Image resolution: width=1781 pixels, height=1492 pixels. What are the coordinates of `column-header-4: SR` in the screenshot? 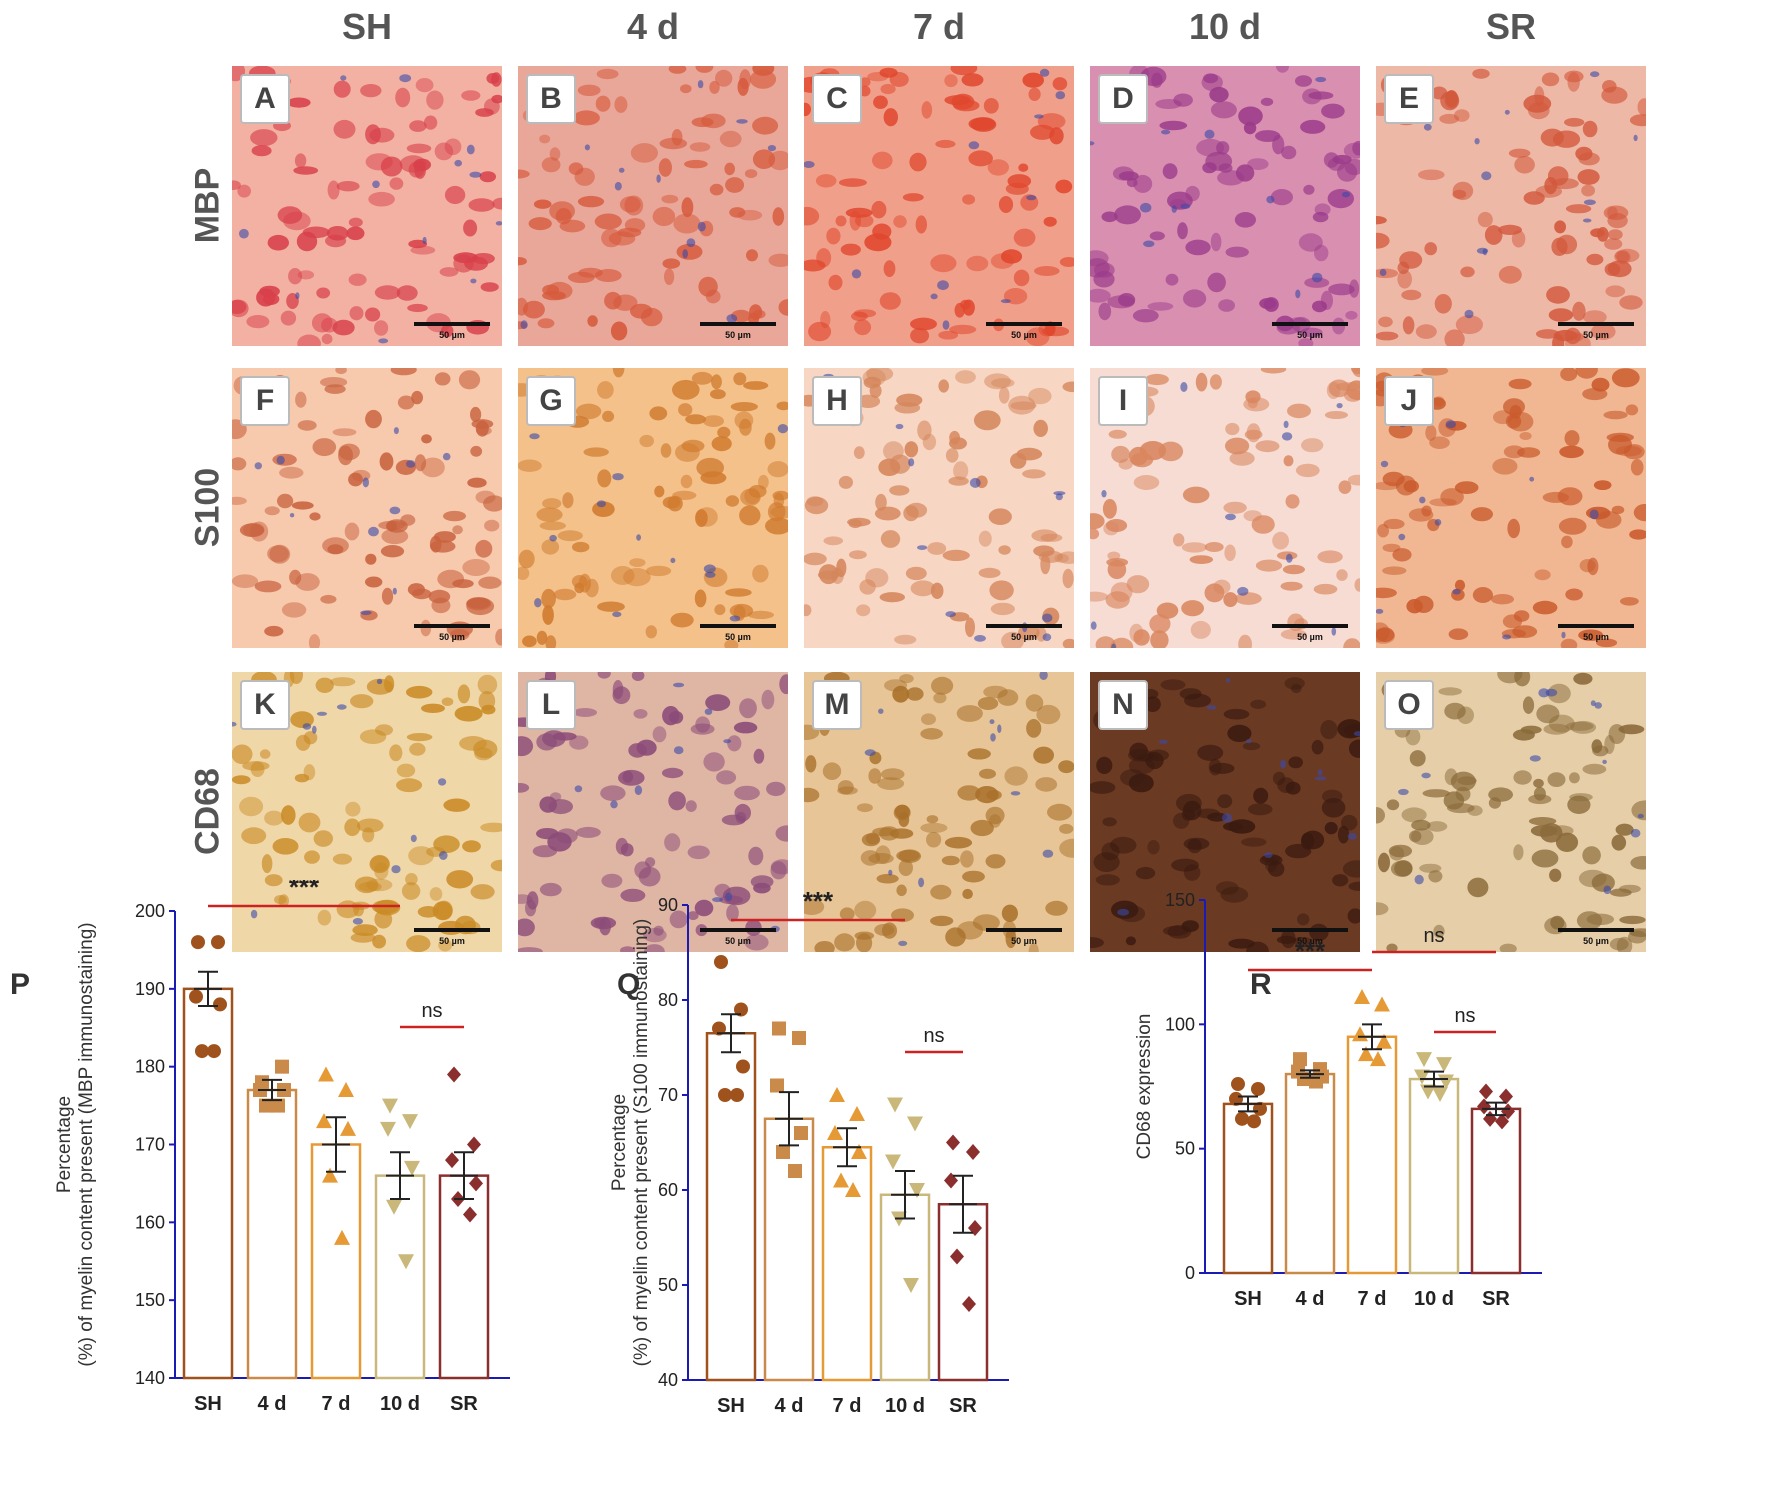 It's located at (1510, 26).